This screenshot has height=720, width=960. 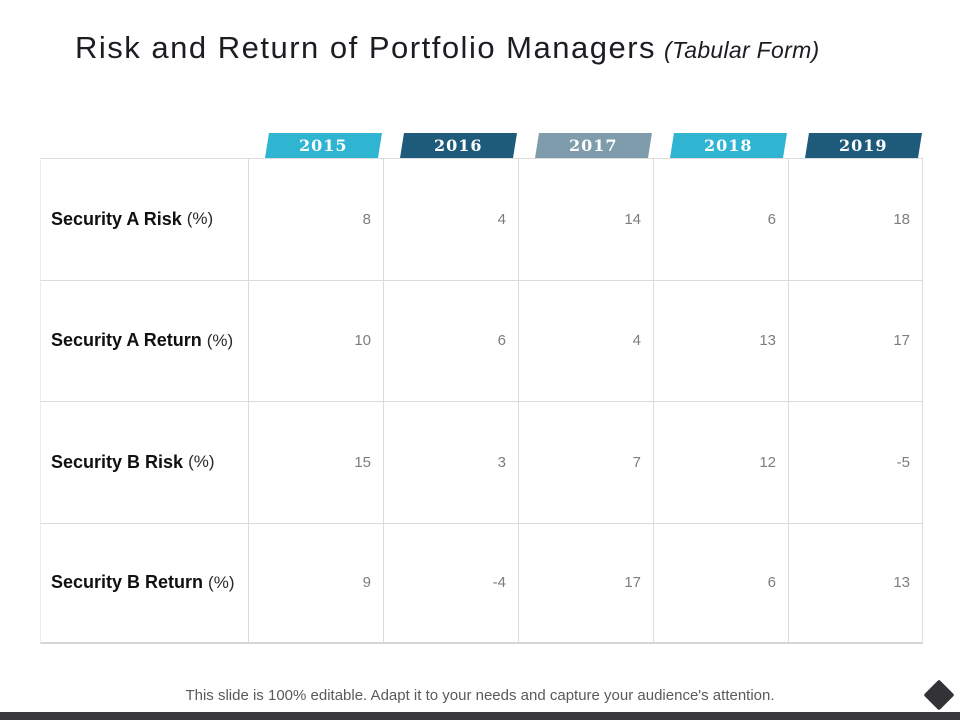 I want to click on header-corner-cell, so click(x=144, y=145).